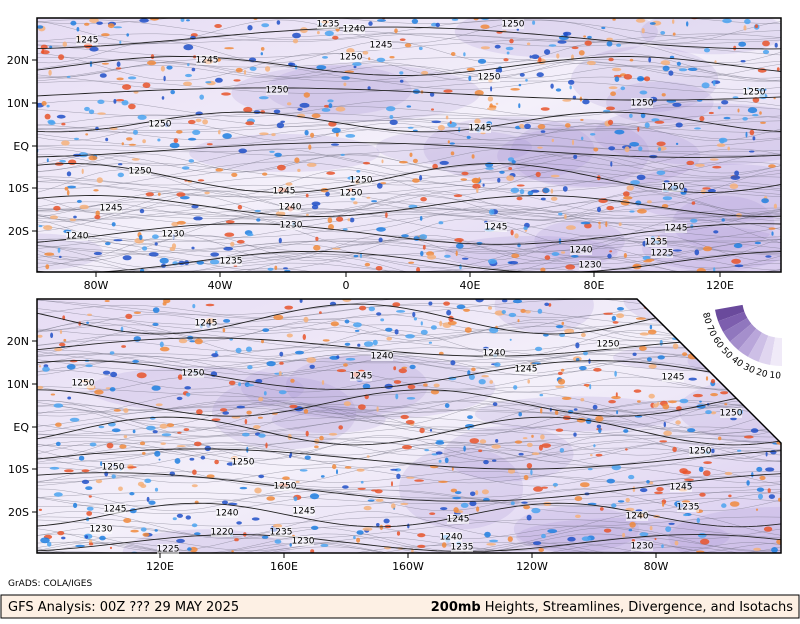 The height and width of the screenshot is (624, 800). I want to click on lon-label: 80W, so click(656, 566).